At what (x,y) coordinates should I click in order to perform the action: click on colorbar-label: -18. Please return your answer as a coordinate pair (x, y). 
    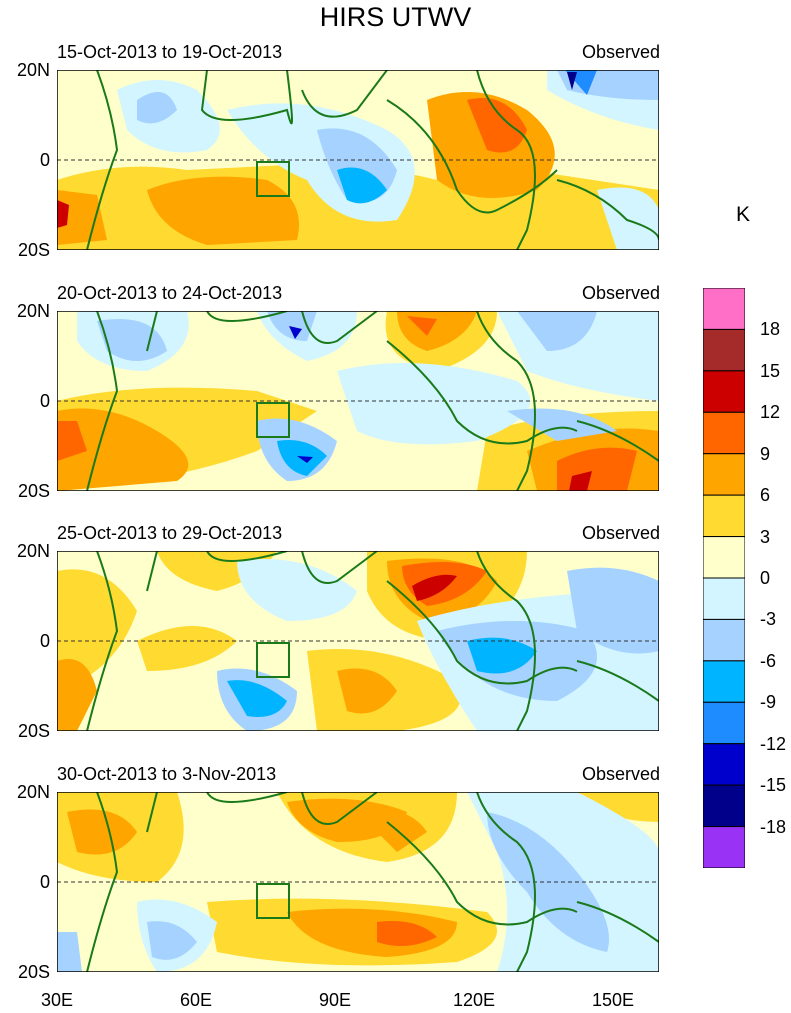
    Looking at the image, I should click on (773, 826).